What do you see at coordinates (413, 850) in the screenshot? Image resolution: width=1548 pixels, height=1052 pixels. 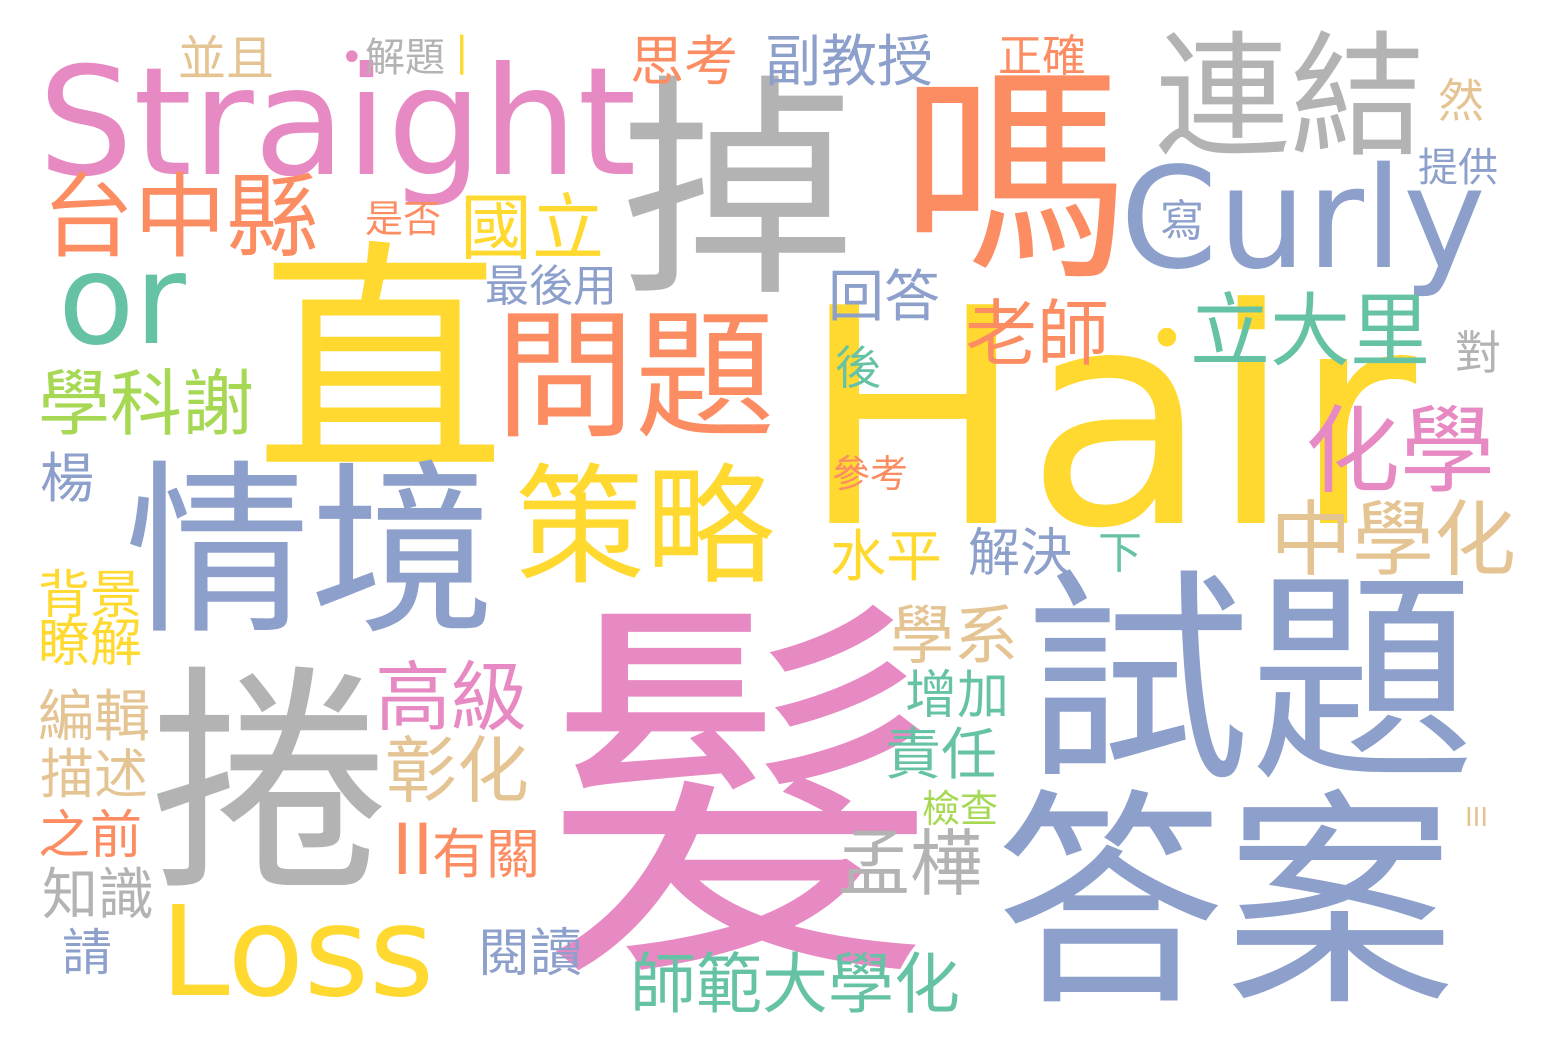 I see `word-ii: II` at bounding box center [413, 850].